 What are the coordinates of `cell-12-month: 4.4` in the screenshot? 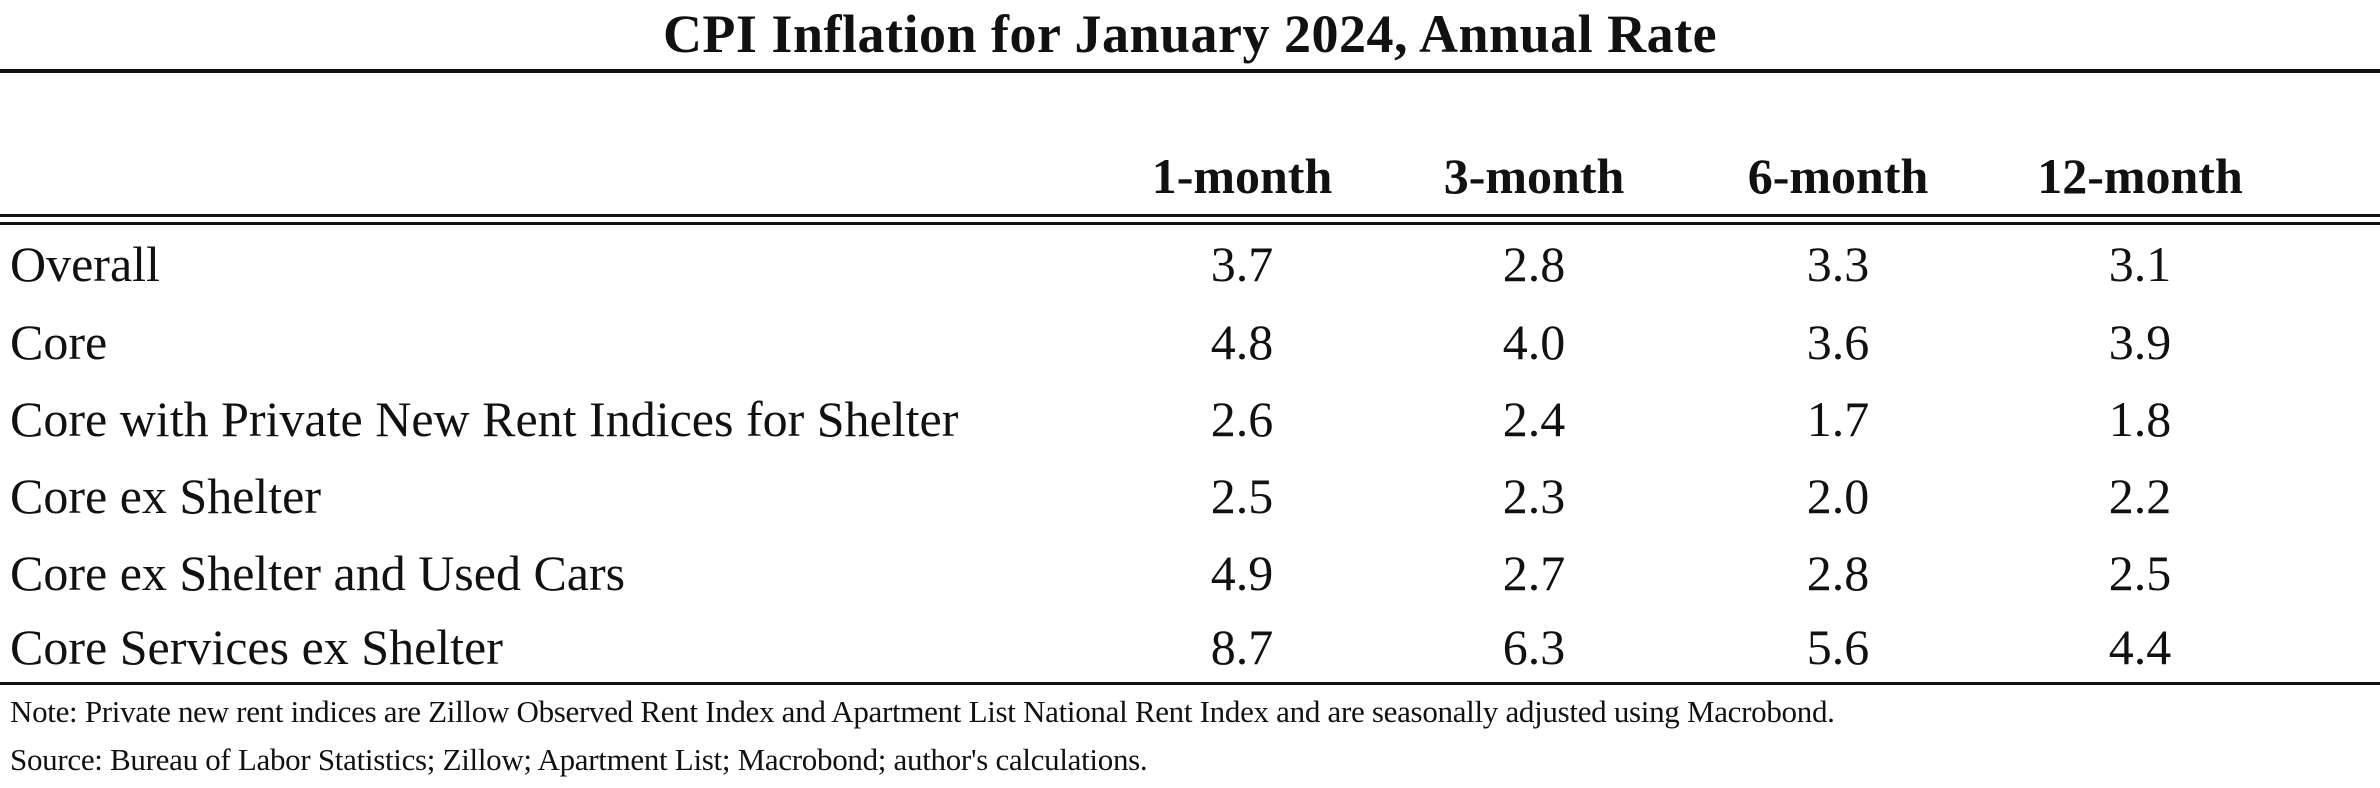 It's located at (2140, 647).